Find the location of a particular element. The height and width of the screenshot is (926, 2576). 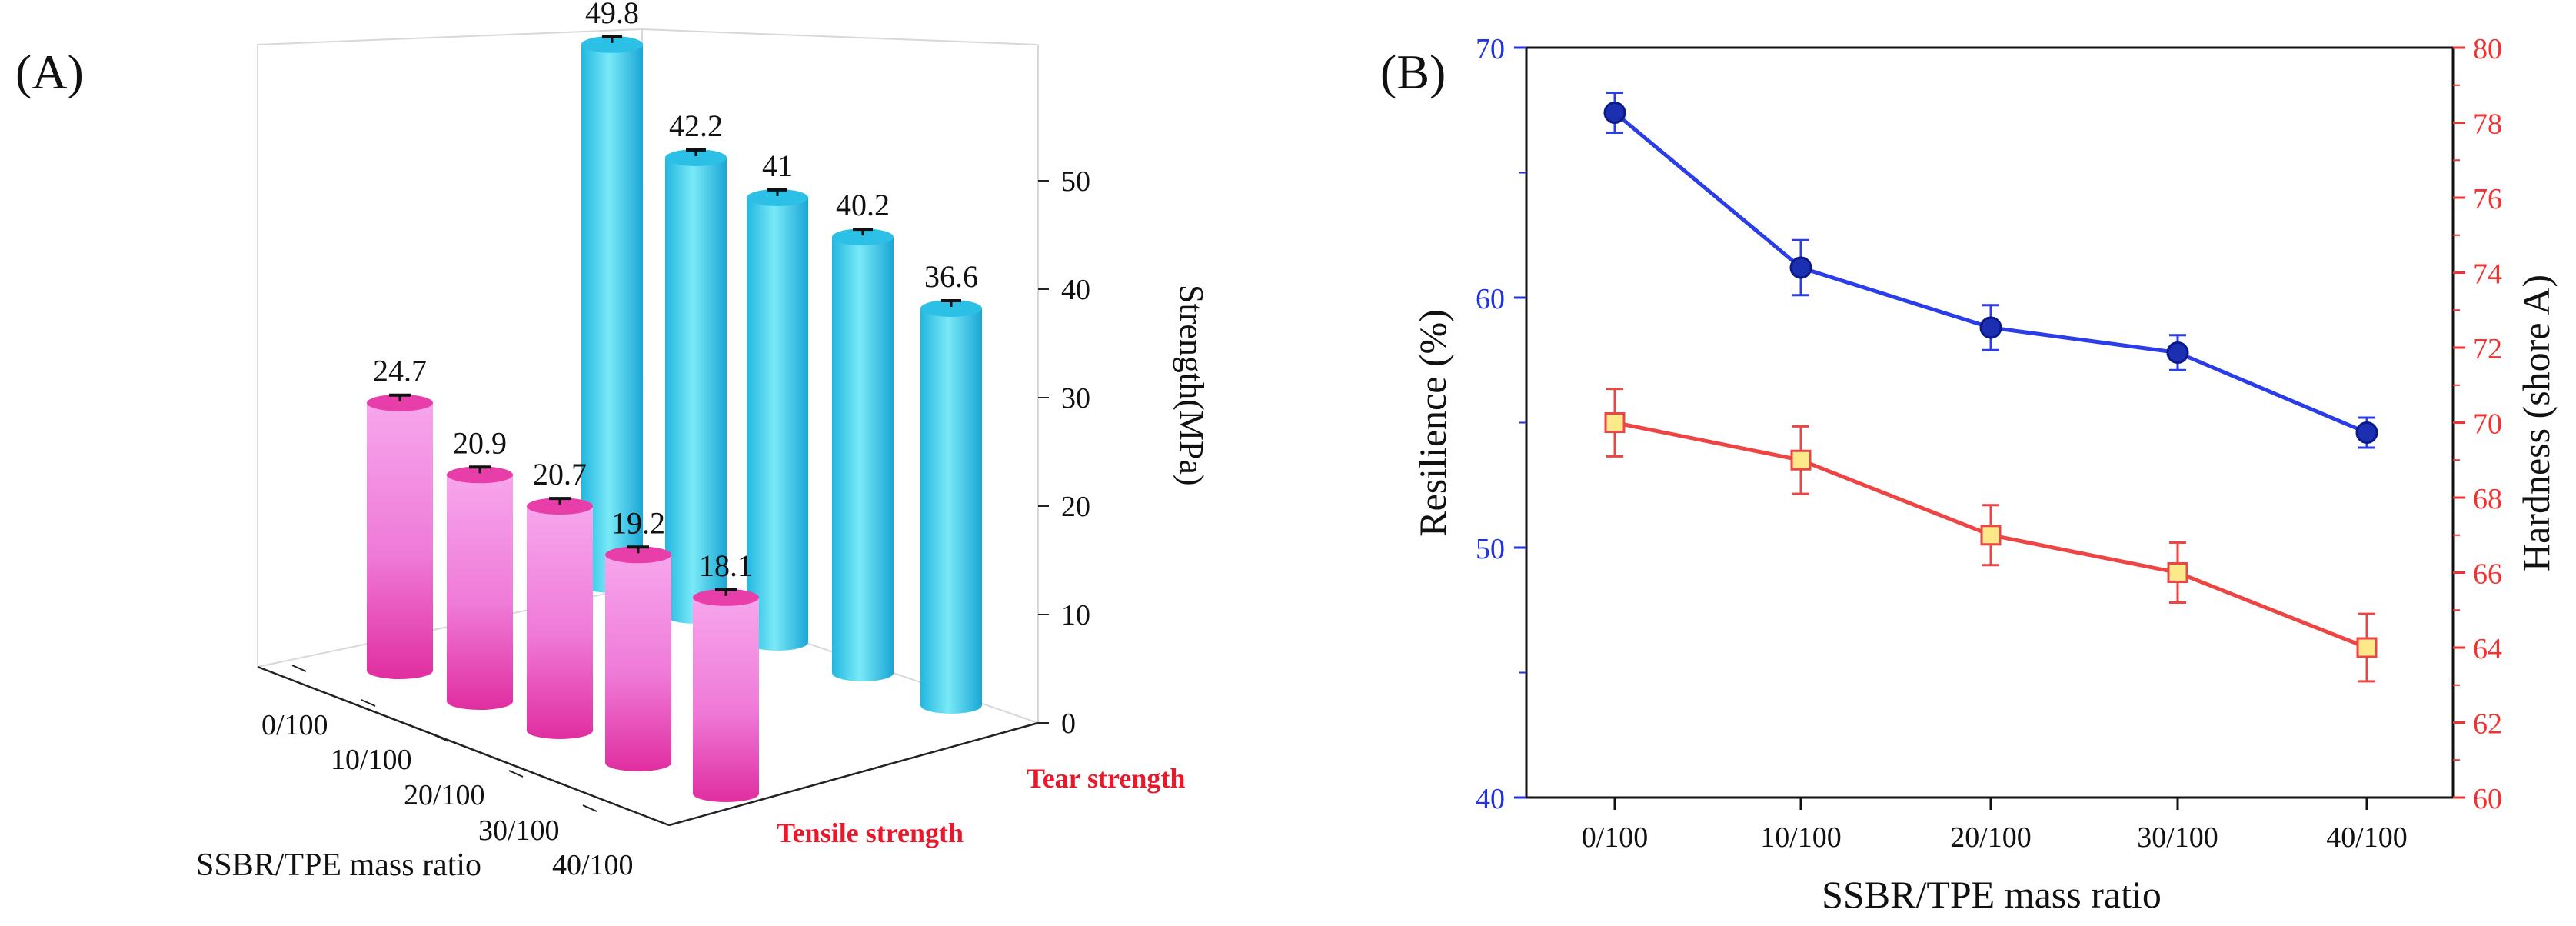

wall-top-edge is located at coordinates (450, 37).